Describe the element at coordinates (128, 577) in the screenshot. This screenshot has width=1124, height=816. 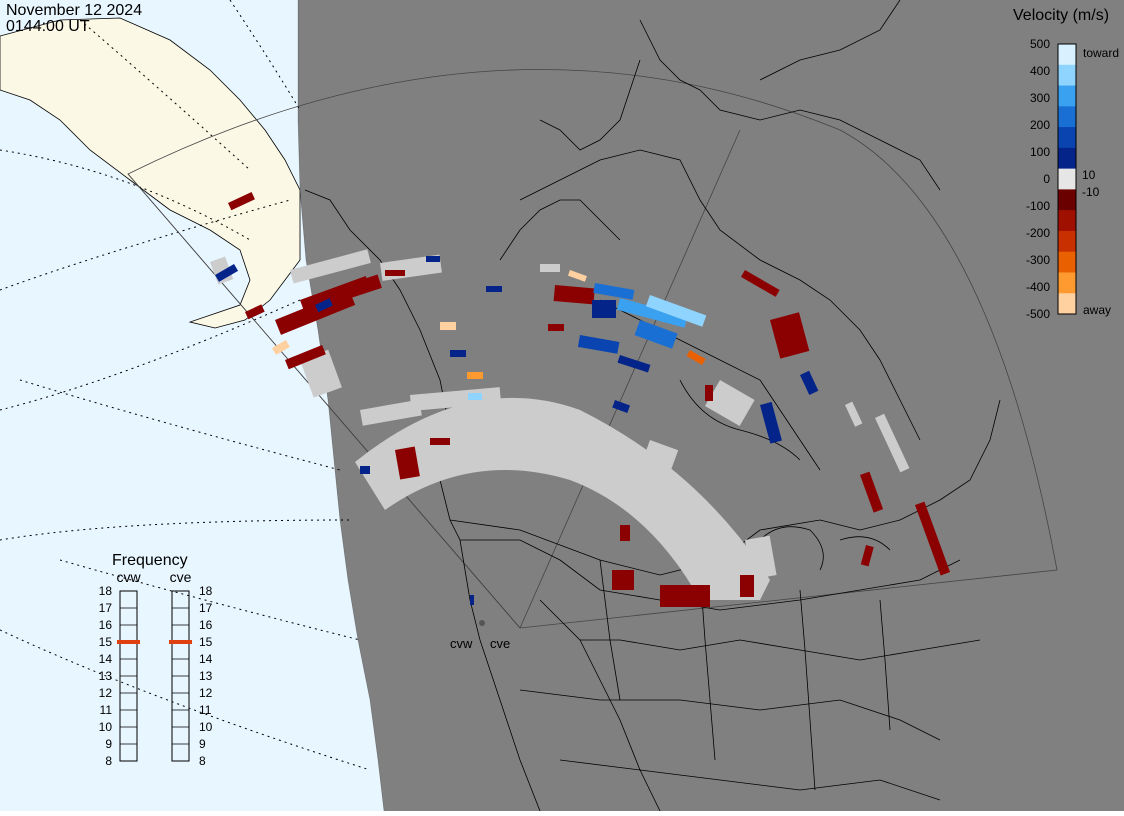
I see `frequency-radar-name: cvw` at that location.